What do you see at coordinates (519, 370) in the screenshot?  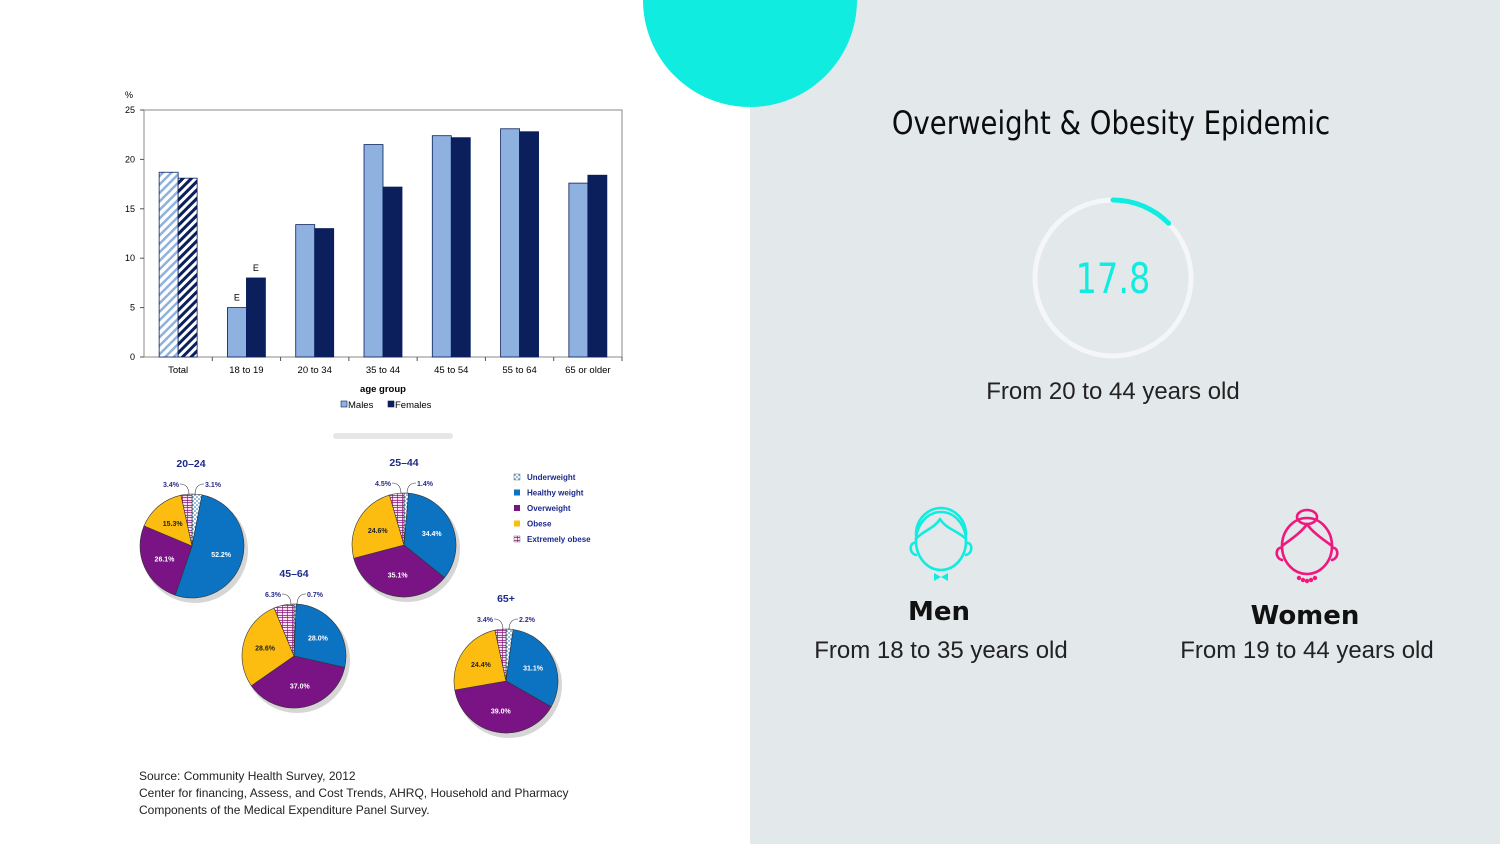 I see `x-tick-label: 55 to 64` at bounding box center [519, 370].